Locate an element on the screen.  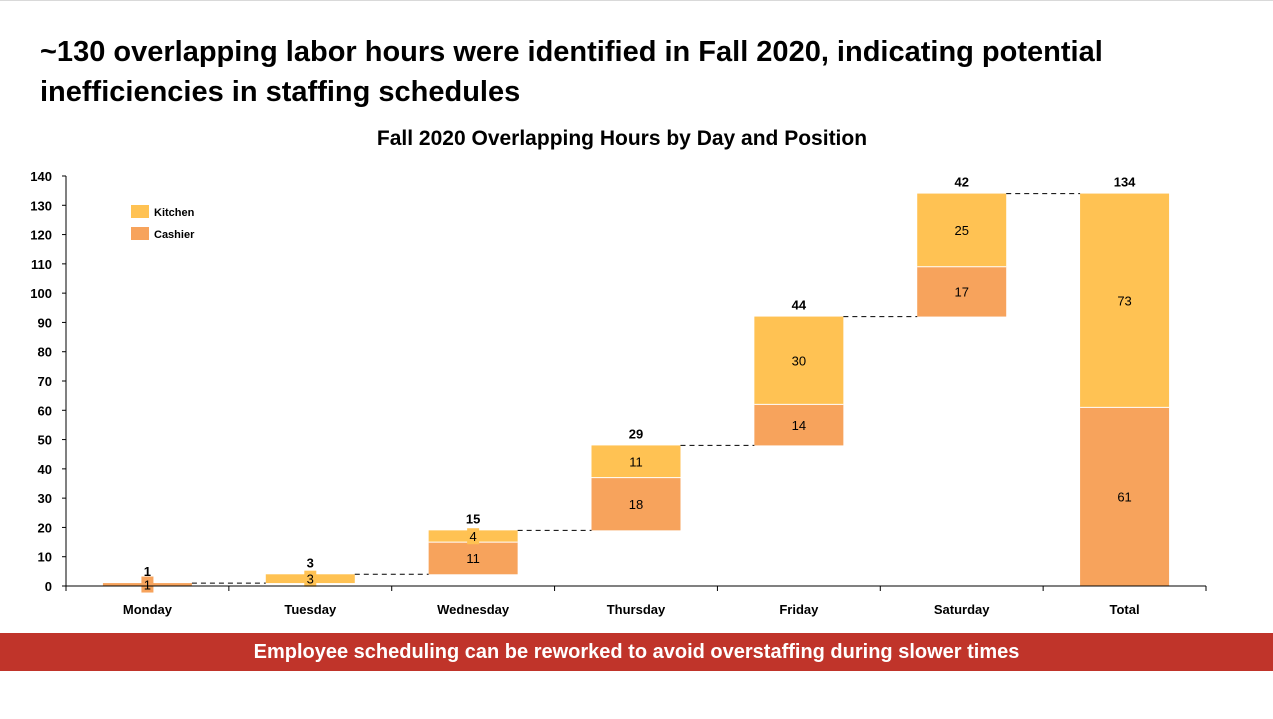
data-label-cashier-friday: 14 is located at coordinates (799, 425).